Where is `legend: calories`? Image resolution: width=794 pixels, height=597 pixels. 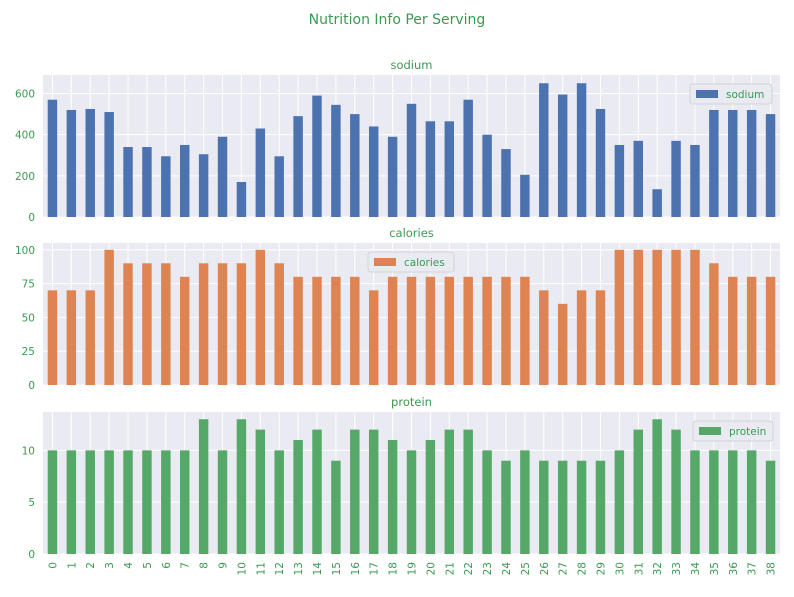 legend: calories is located at coordinates (411, 262).